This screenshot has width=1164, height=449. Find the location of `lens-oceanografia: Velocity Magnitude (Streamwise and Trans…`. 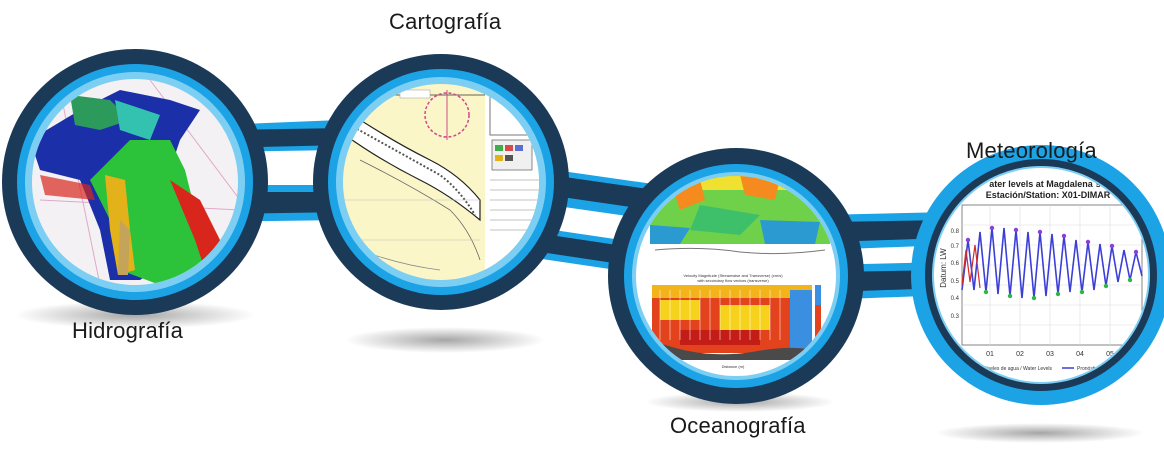

lens-oceanografia: Velocity Magnitude (Streamwise and Trans… is located at coordinates (736, 276).